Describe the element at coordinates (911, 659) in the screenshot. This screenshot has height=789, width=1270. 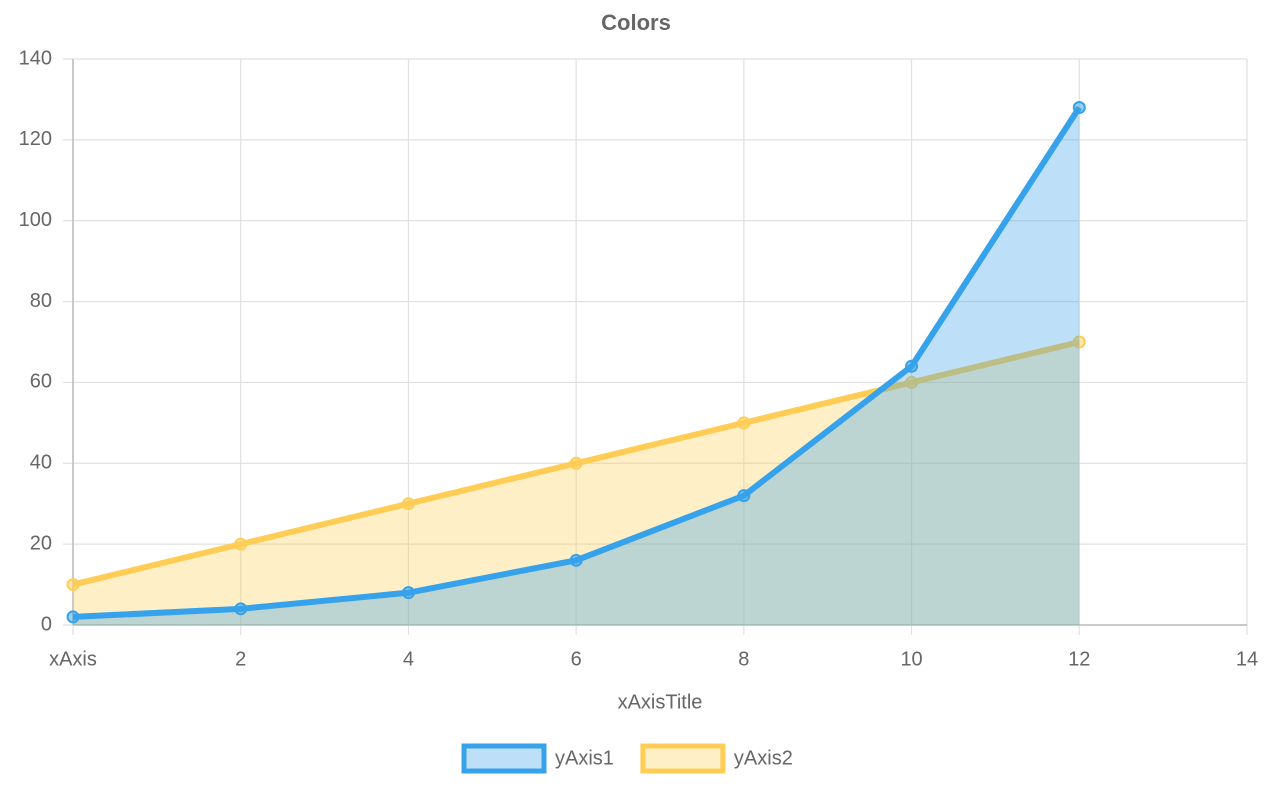
I see `x-tick-label: 10` at that location.